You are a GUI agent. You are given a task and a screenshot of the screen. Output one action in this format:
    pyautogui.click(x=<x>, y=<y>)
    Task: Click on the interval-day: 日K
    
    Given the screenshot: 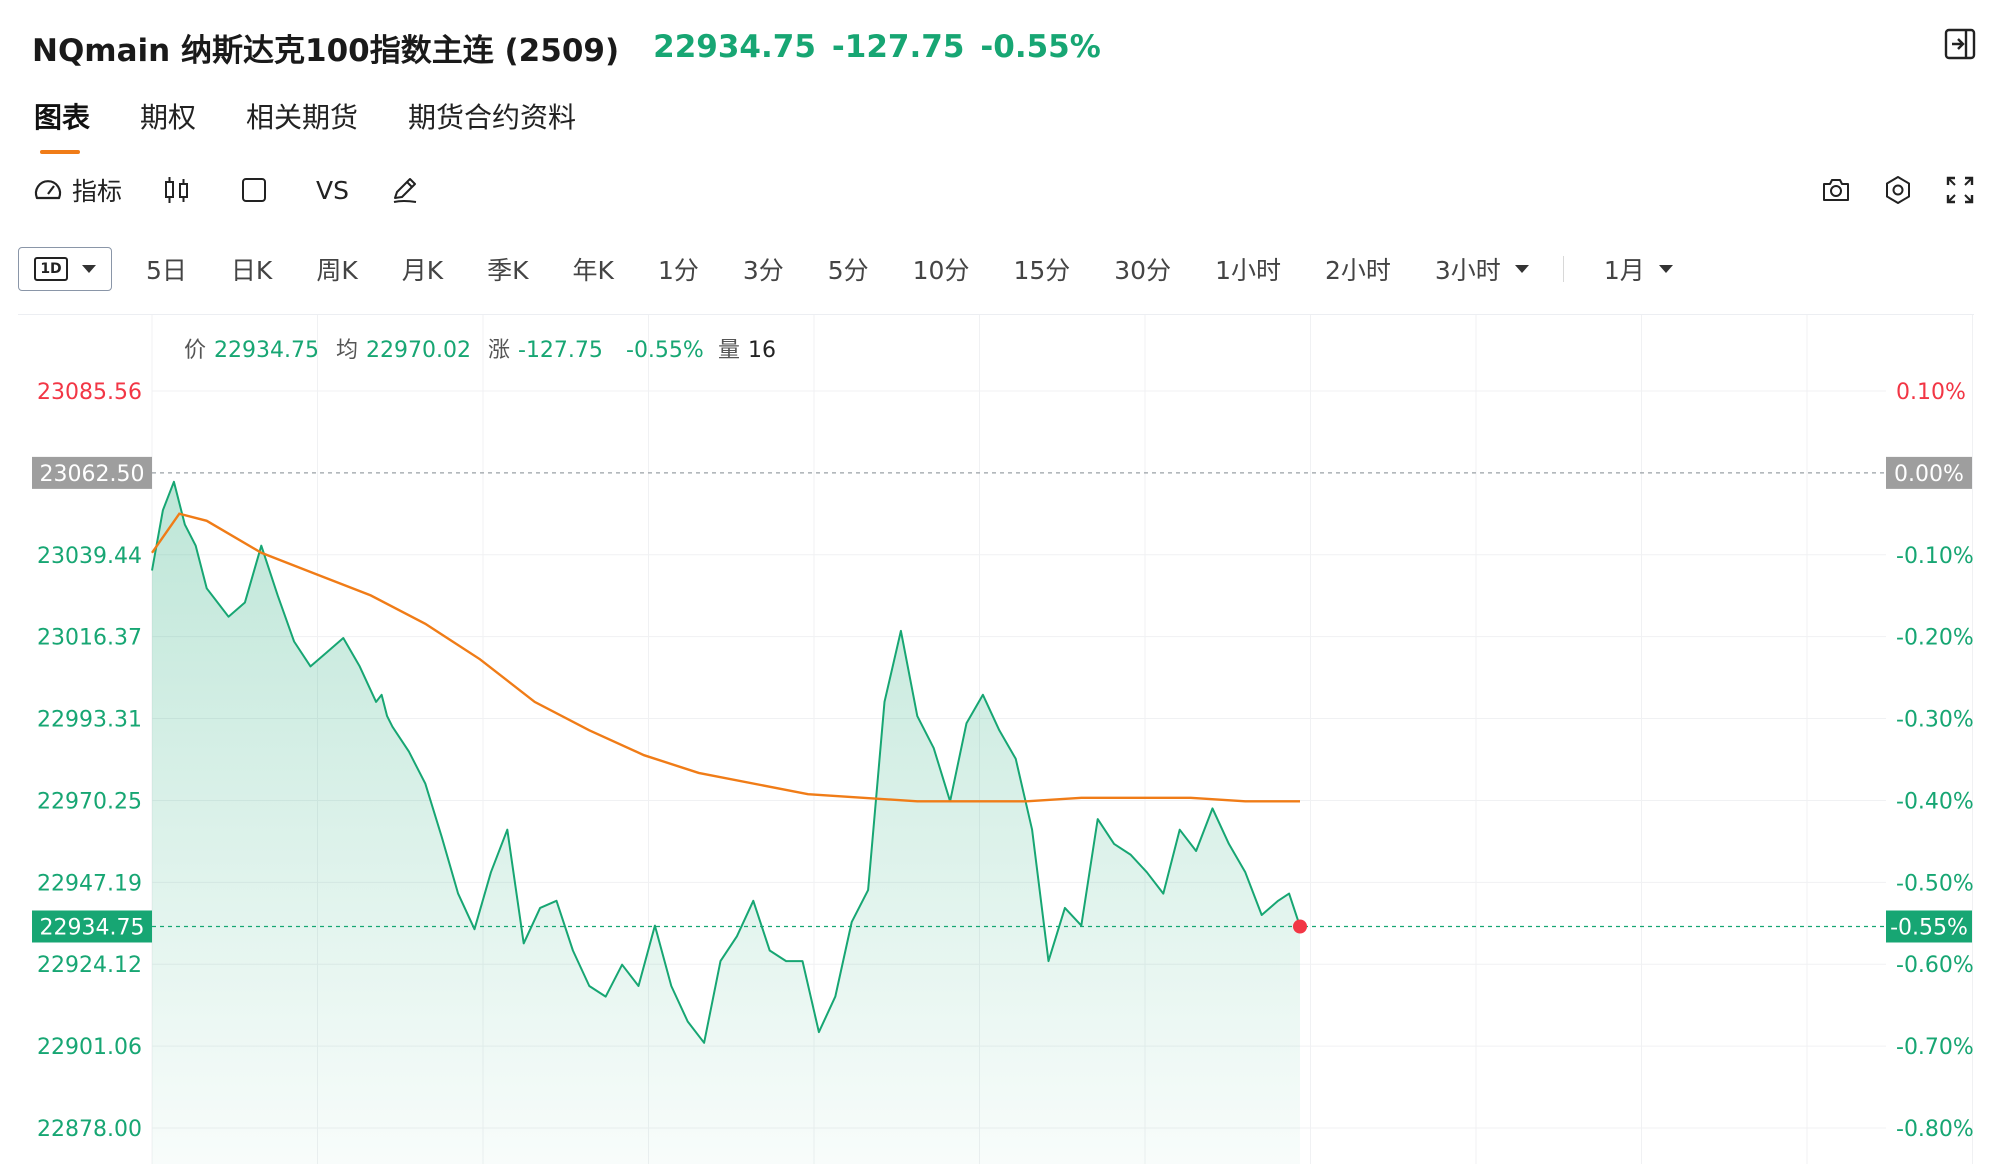 What is the action you would take?
    pyautogui.click(x=251, y=270)
    